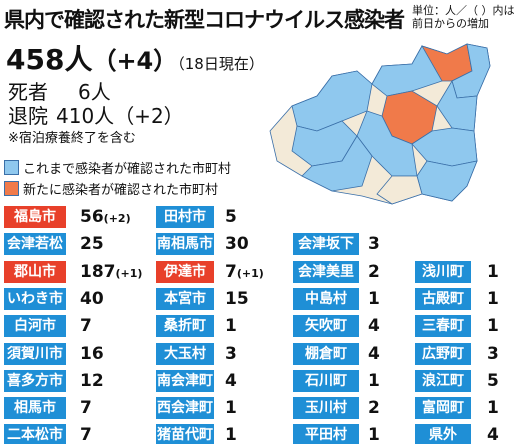 Image resolution: width=525 pixels, height=444 pixels. What do you see at coordinates (28, 116) in the screenshot?
I see `discharged-label: 退院` at bounding box center [28, 116].